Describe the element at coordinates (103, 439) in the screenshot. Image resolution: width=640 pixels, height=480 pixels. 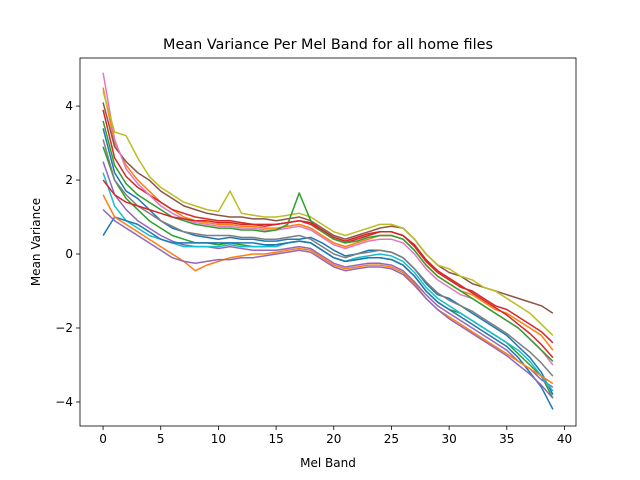
I see `x-tick-label: 0` at that location.